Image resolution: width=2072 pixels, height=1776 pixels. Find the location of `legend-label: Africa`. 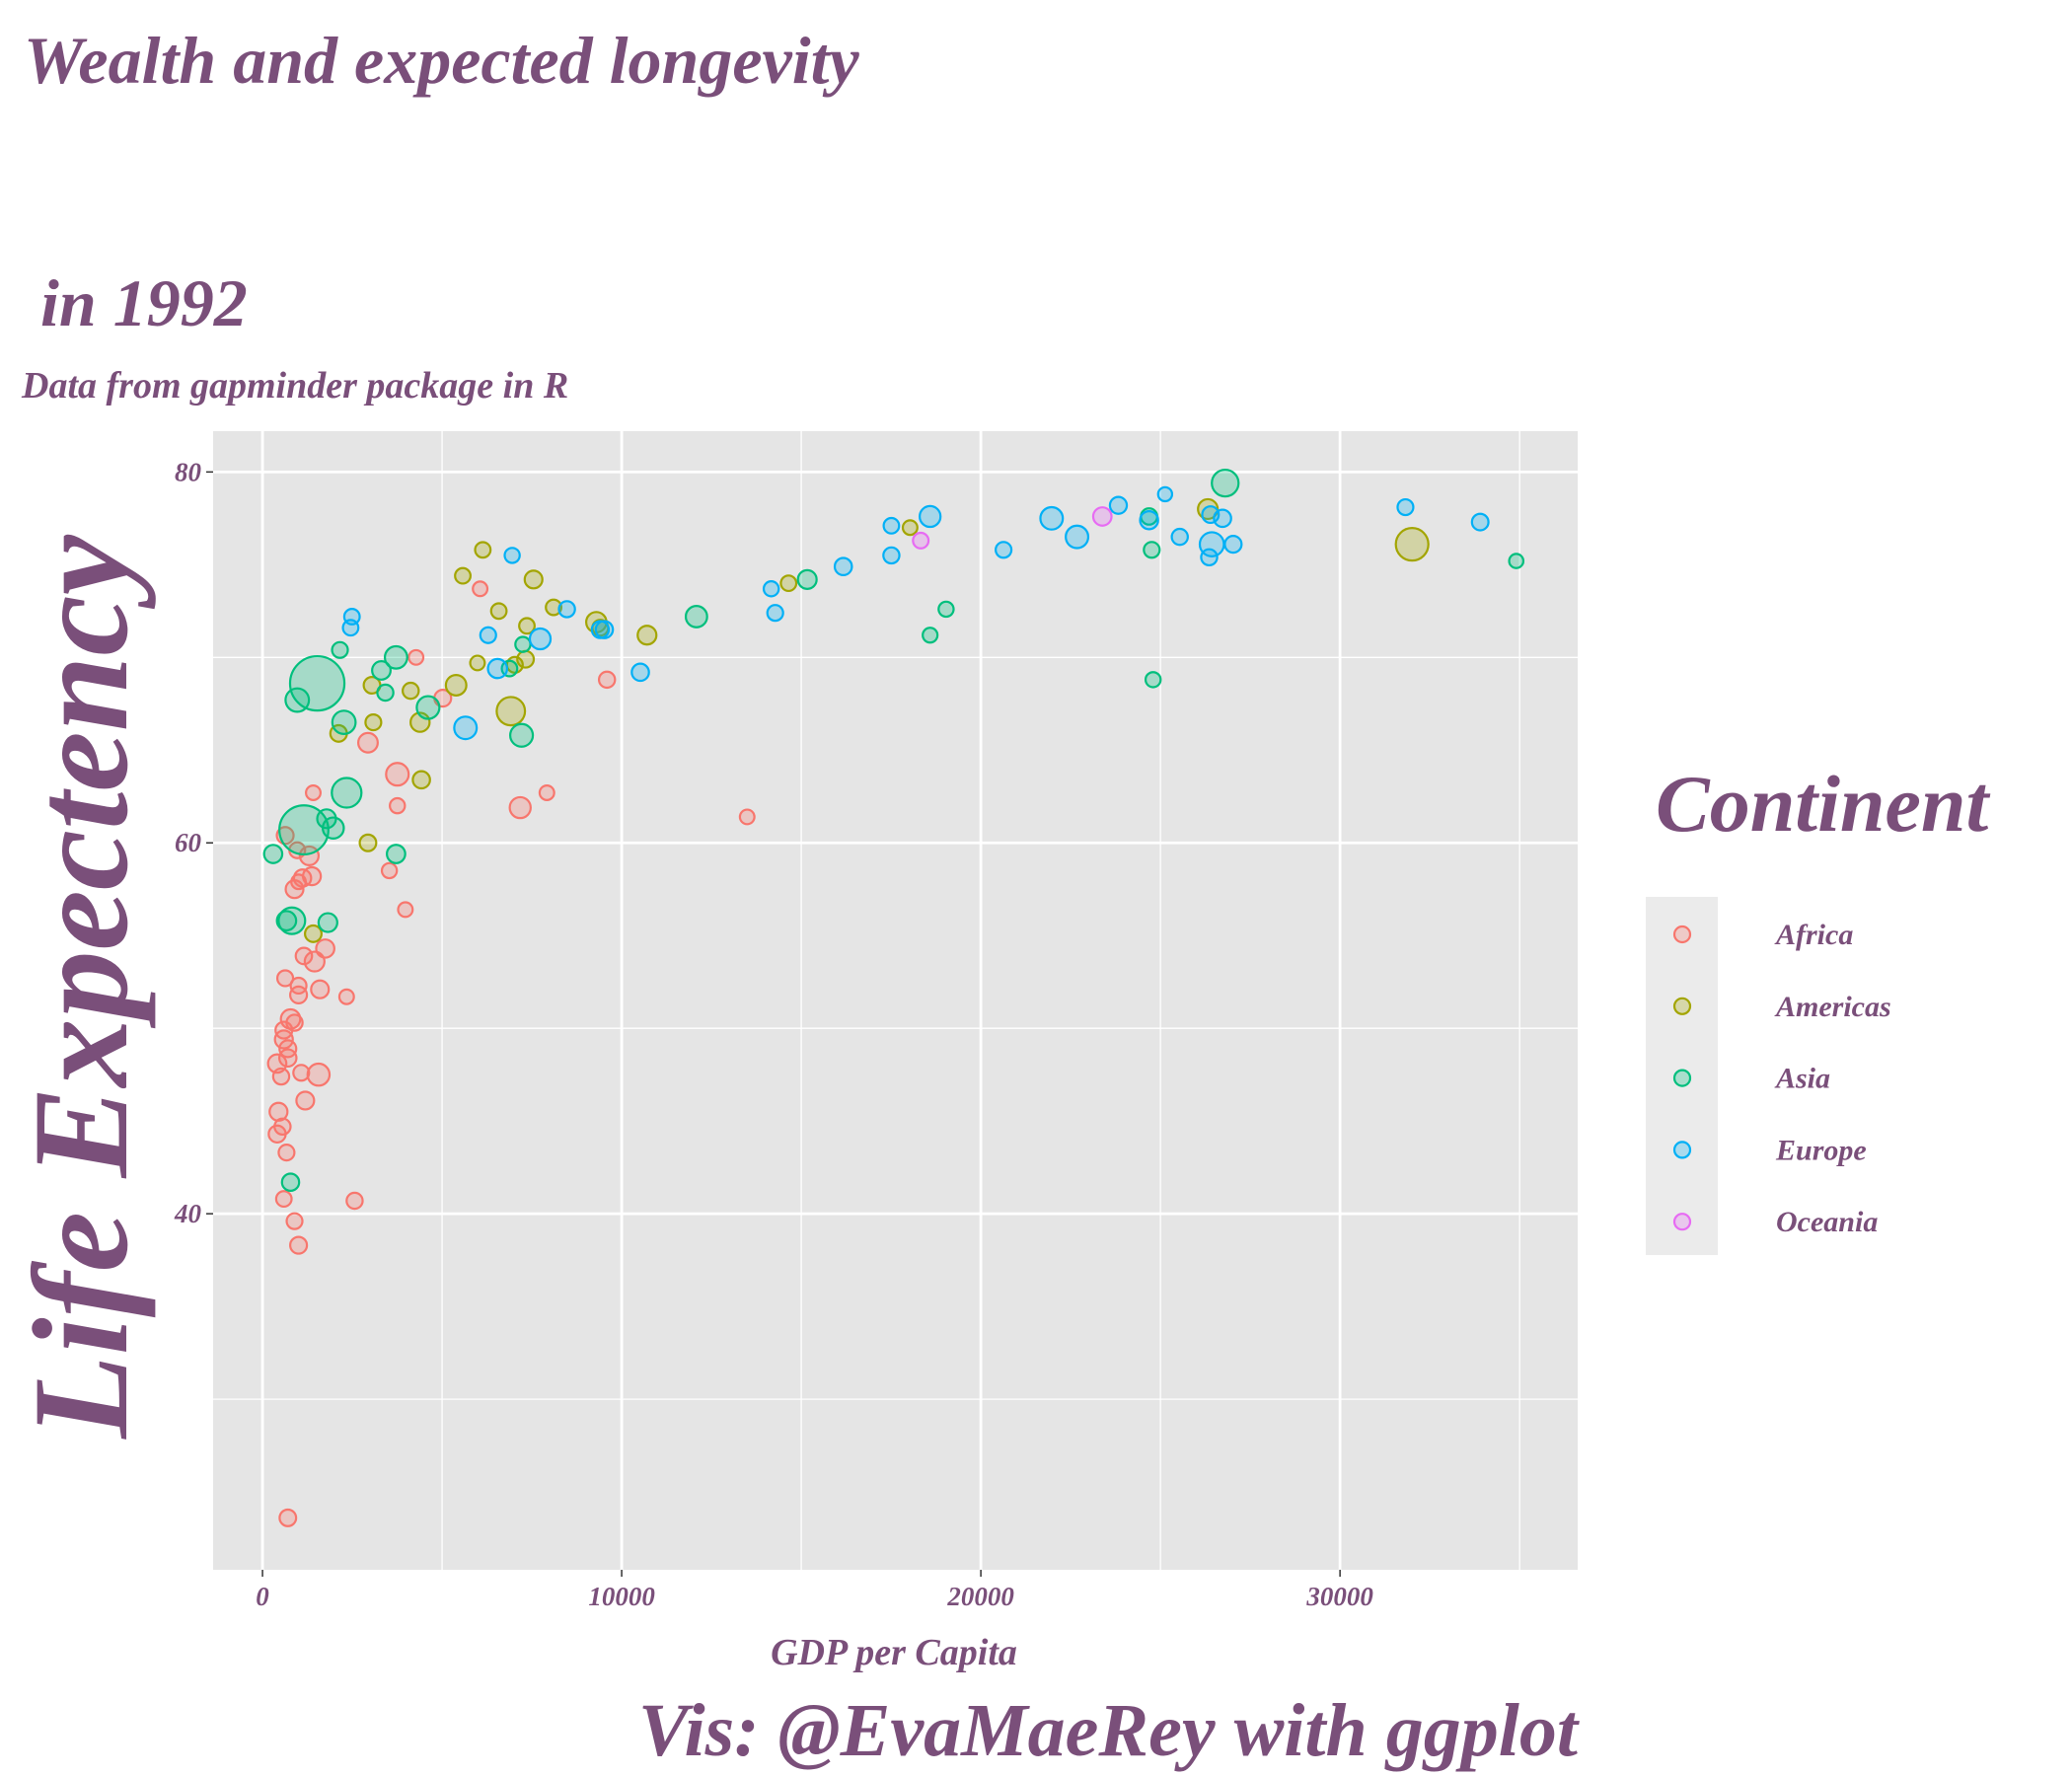

legend-label: Africa is located at coordinates (1814, 935).